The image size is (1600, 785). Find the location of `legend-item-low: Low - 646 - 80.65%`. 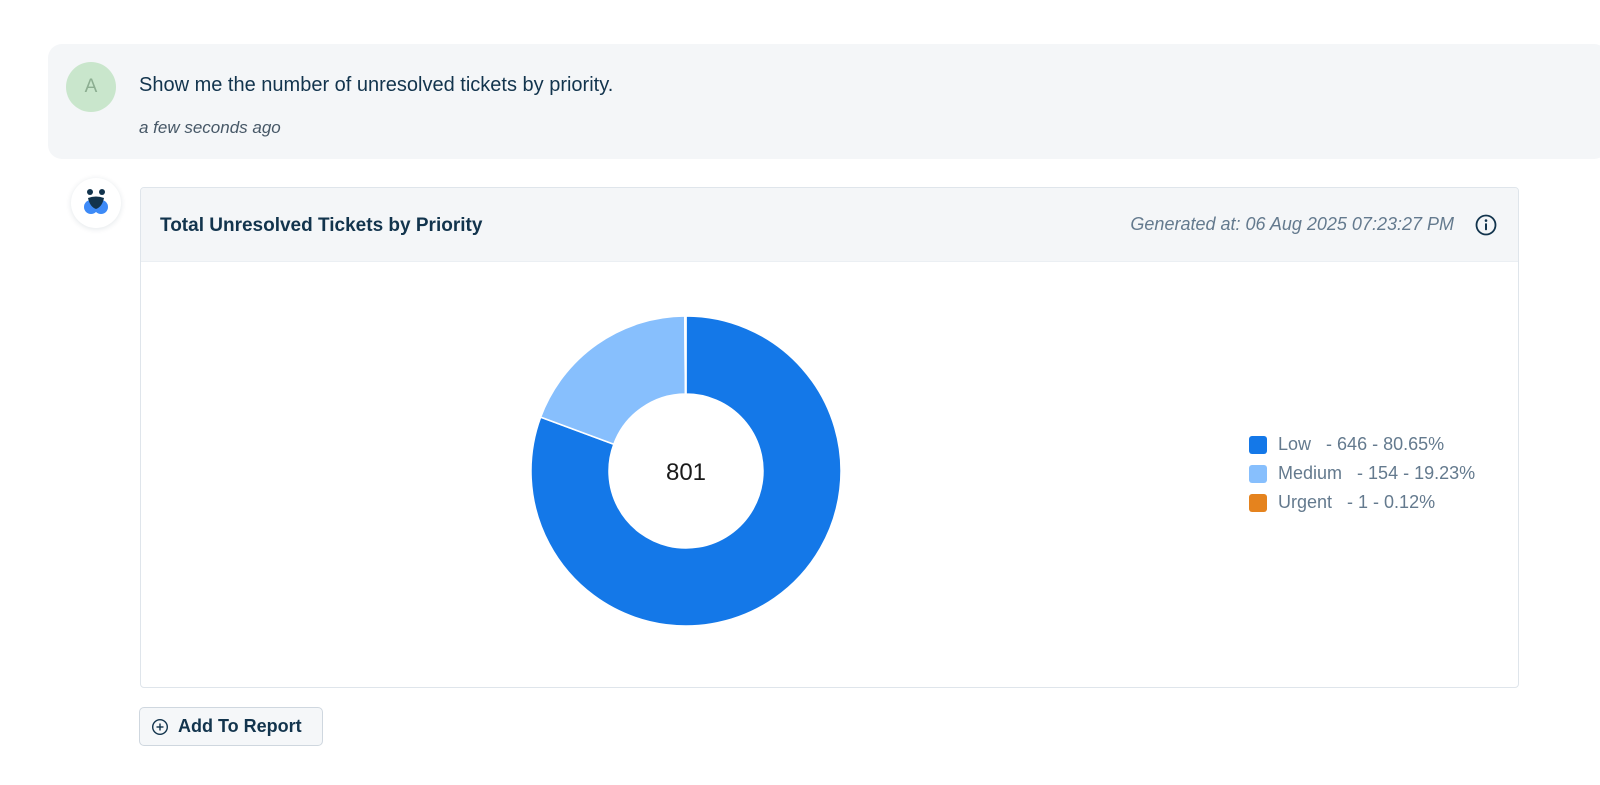

legend-item-low: Low - 646 - 80.65% is located at coordinates (1362, 444).